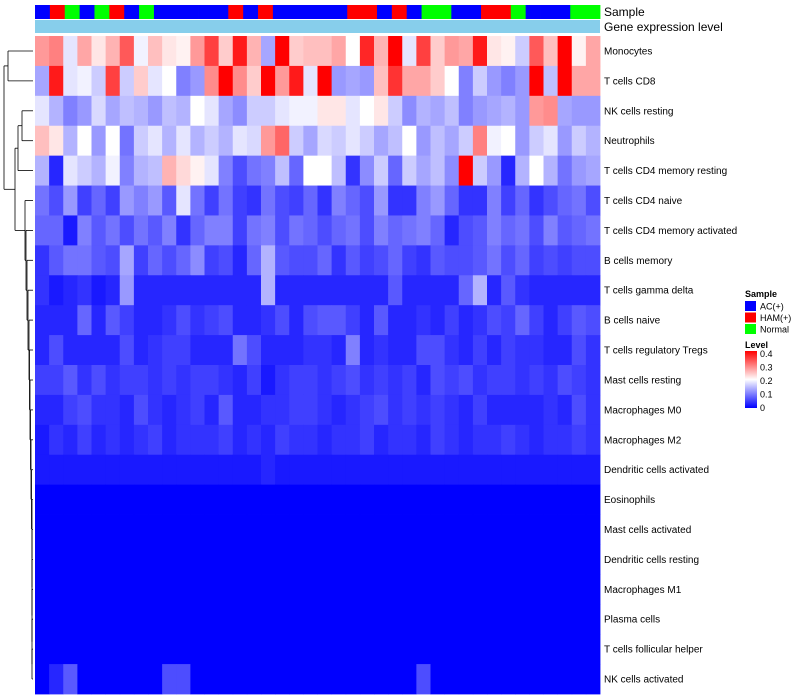 This screenshot has width=800, height=700. What do you see at coordinates (670, 231) in the screenshot?
I see `row-label: T cells CD4 memory activated` at bounding box center [670, 231].